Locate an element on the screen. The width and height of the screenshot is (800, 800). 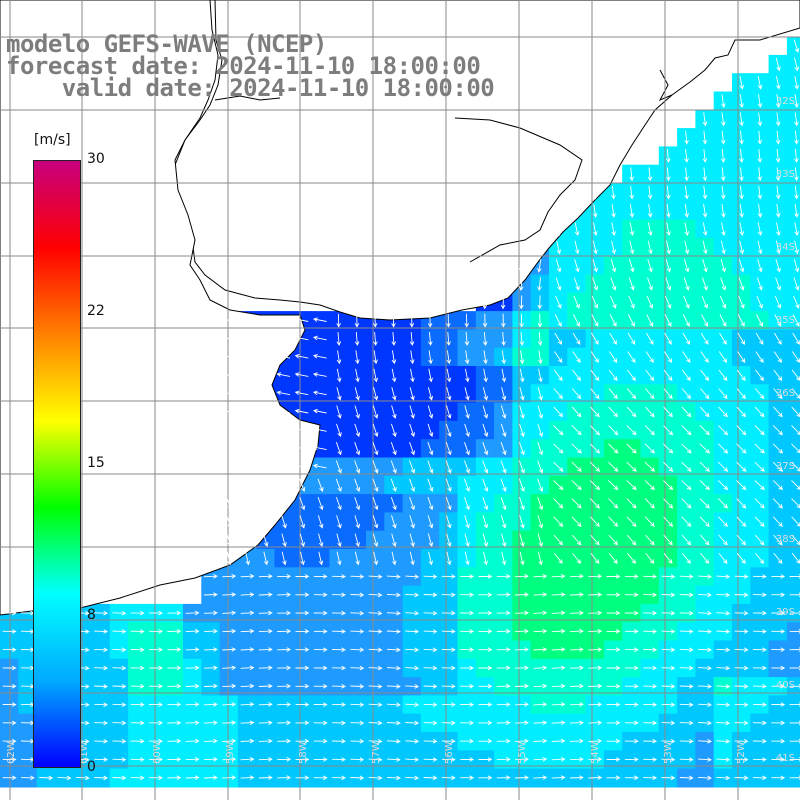
latitude-label: 41S is located at coordinates (785, 758).